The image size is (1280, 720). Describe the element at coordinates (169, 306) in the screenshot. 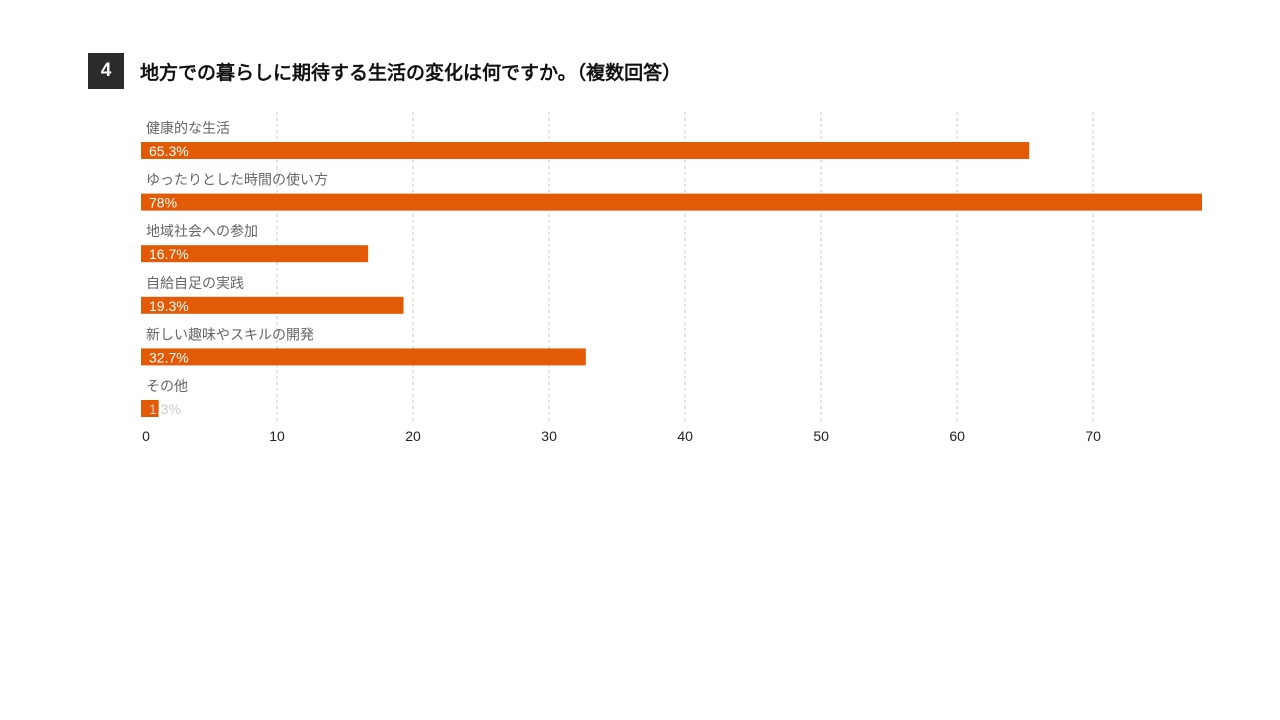

I see `value-label: 19.3%` at that location.